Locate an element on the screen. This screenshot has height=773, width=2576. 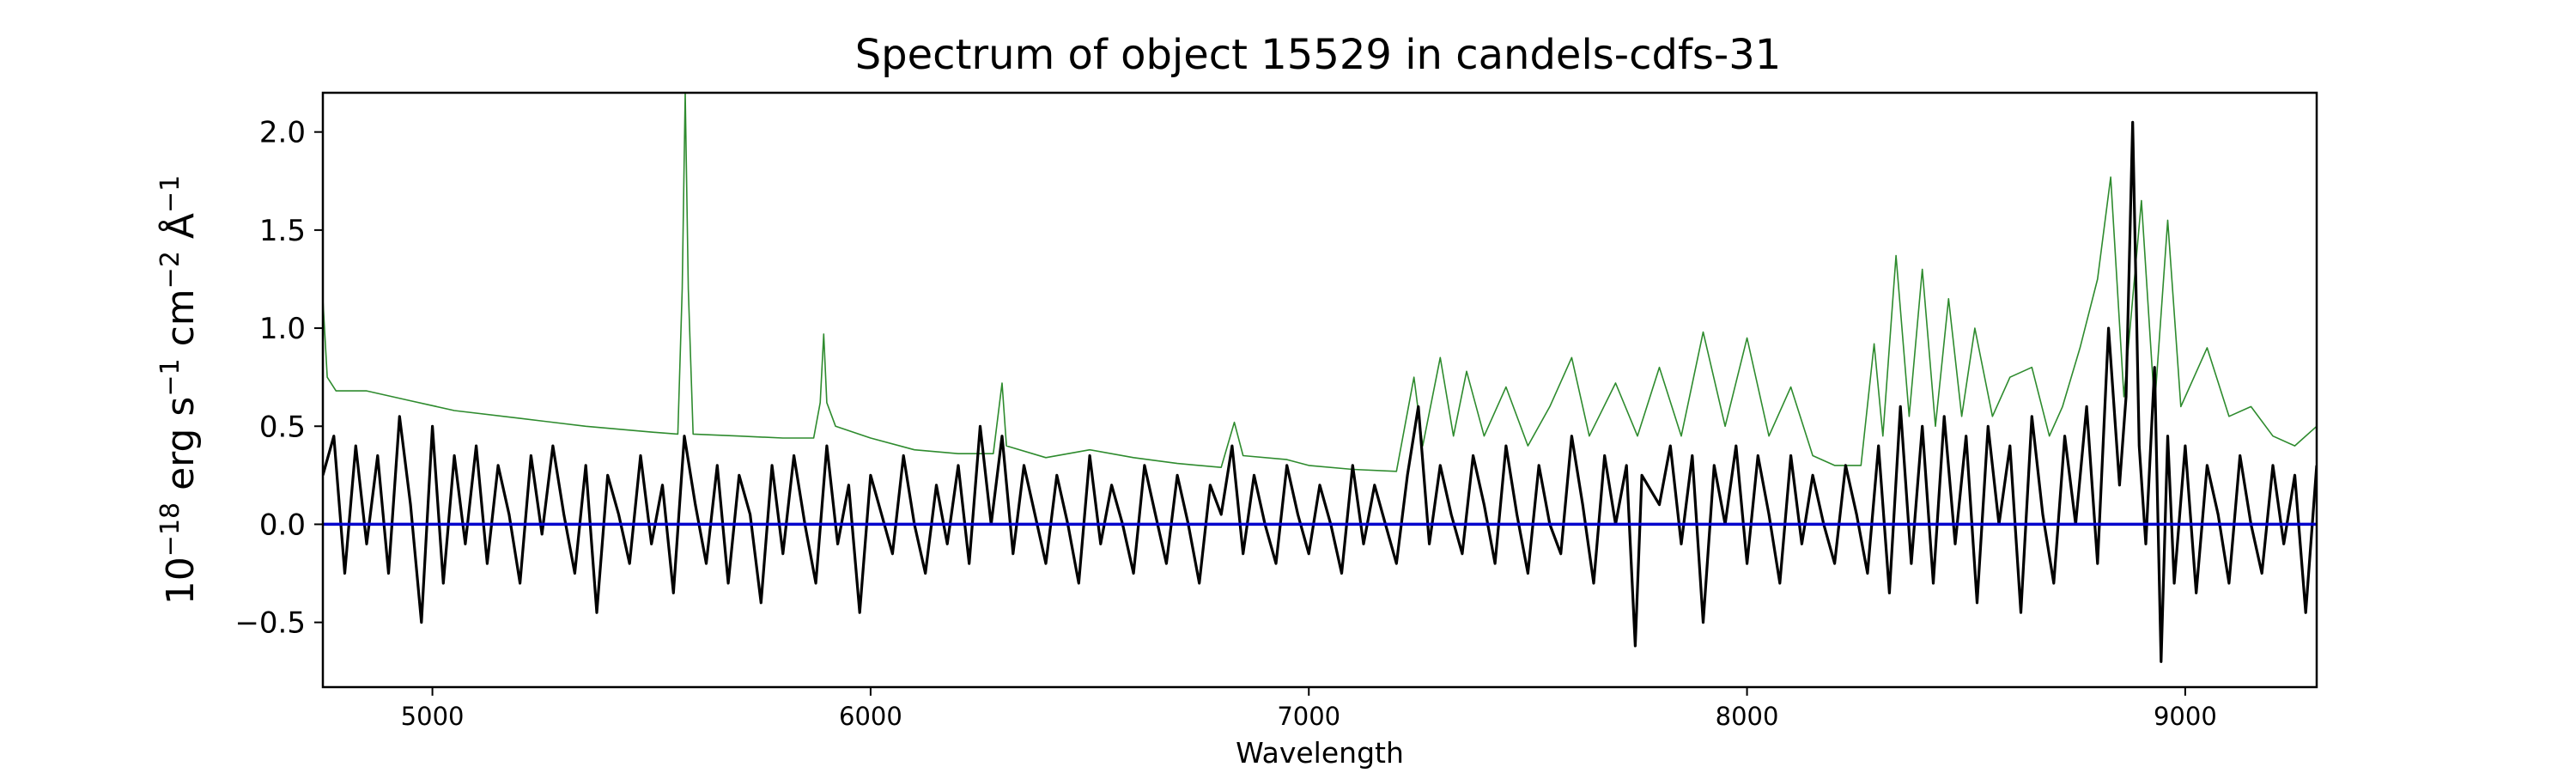
x-tick-label: 5000 is located at coordinates (433, 716).